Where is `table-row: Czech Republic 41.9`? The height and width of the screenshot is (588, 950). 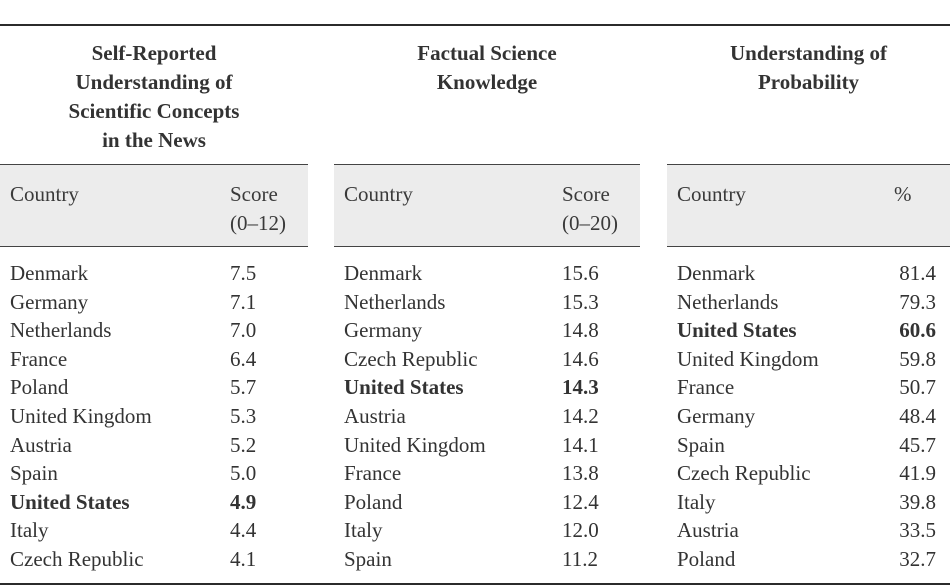 table-row: Czech Republic 41.9 is located at coordinates (808, 473).